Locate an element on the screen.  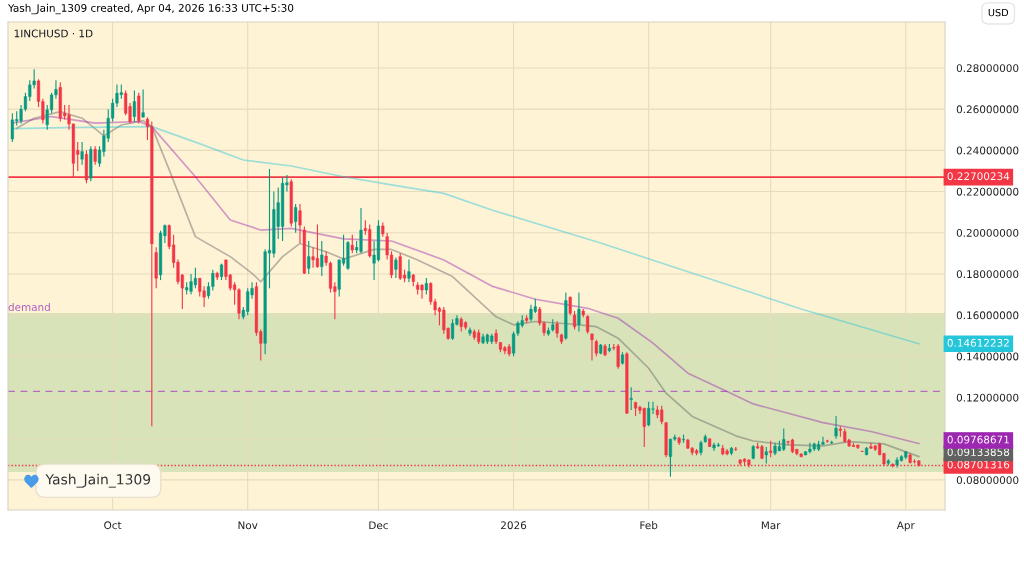
y-tick-label: 0.26000000 is located at coordinates (987, 109).